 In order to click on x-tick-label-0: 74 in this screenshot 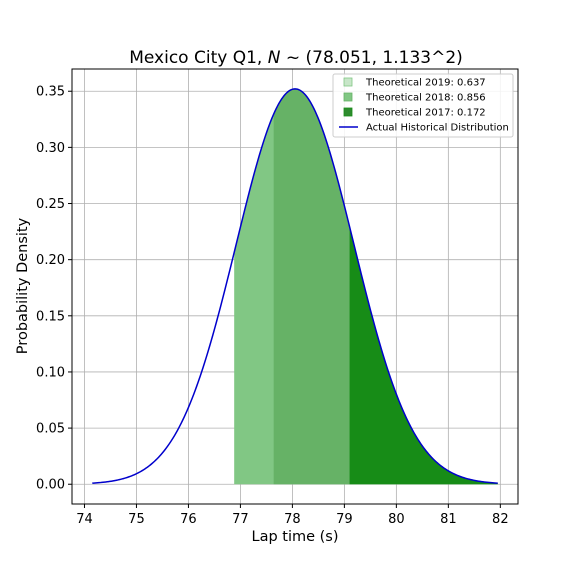, I will do `click(84, 519)`.